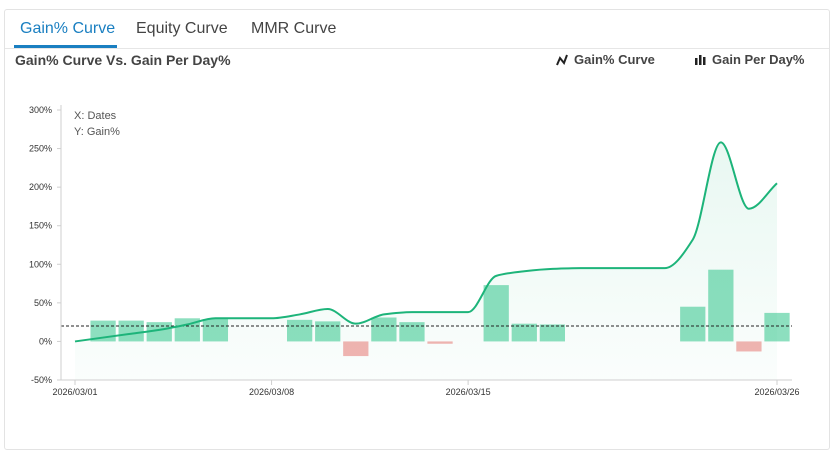 The height and width of the screenshot is (458, 838). I want to click on legend-item-gain-per-day: Gain Per Day%, so click(749, 59).